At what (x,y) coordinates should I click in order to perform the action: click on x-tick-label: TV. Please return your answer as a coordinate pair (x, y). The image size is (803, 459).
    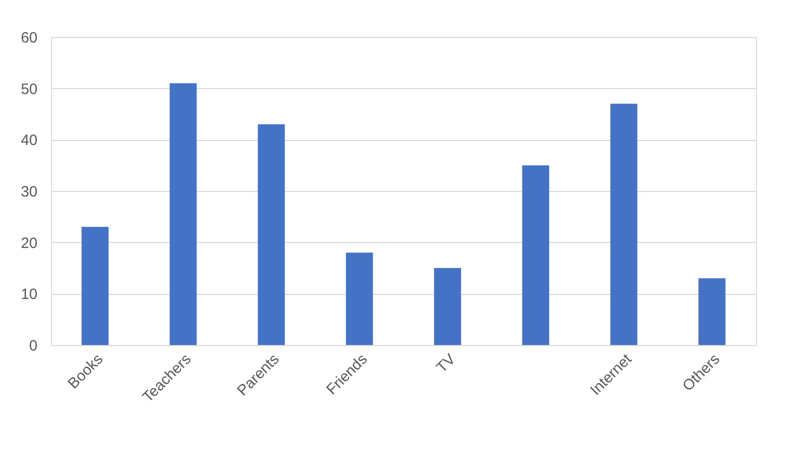
    Looking at the image, I should click on (446, 363).